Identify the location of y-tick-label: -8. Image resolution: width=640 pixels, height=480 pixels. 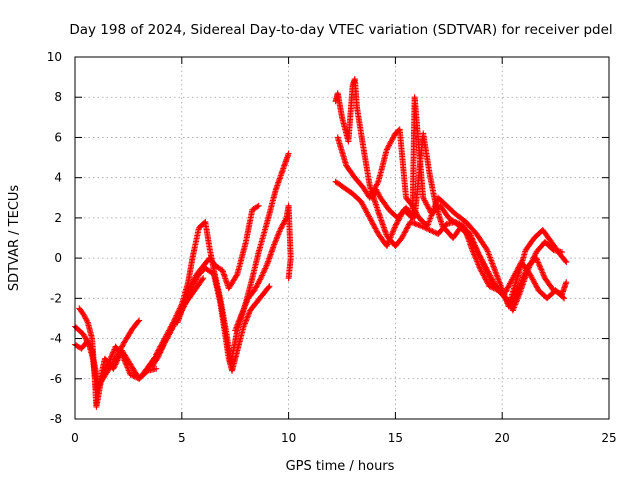
(56, 419).